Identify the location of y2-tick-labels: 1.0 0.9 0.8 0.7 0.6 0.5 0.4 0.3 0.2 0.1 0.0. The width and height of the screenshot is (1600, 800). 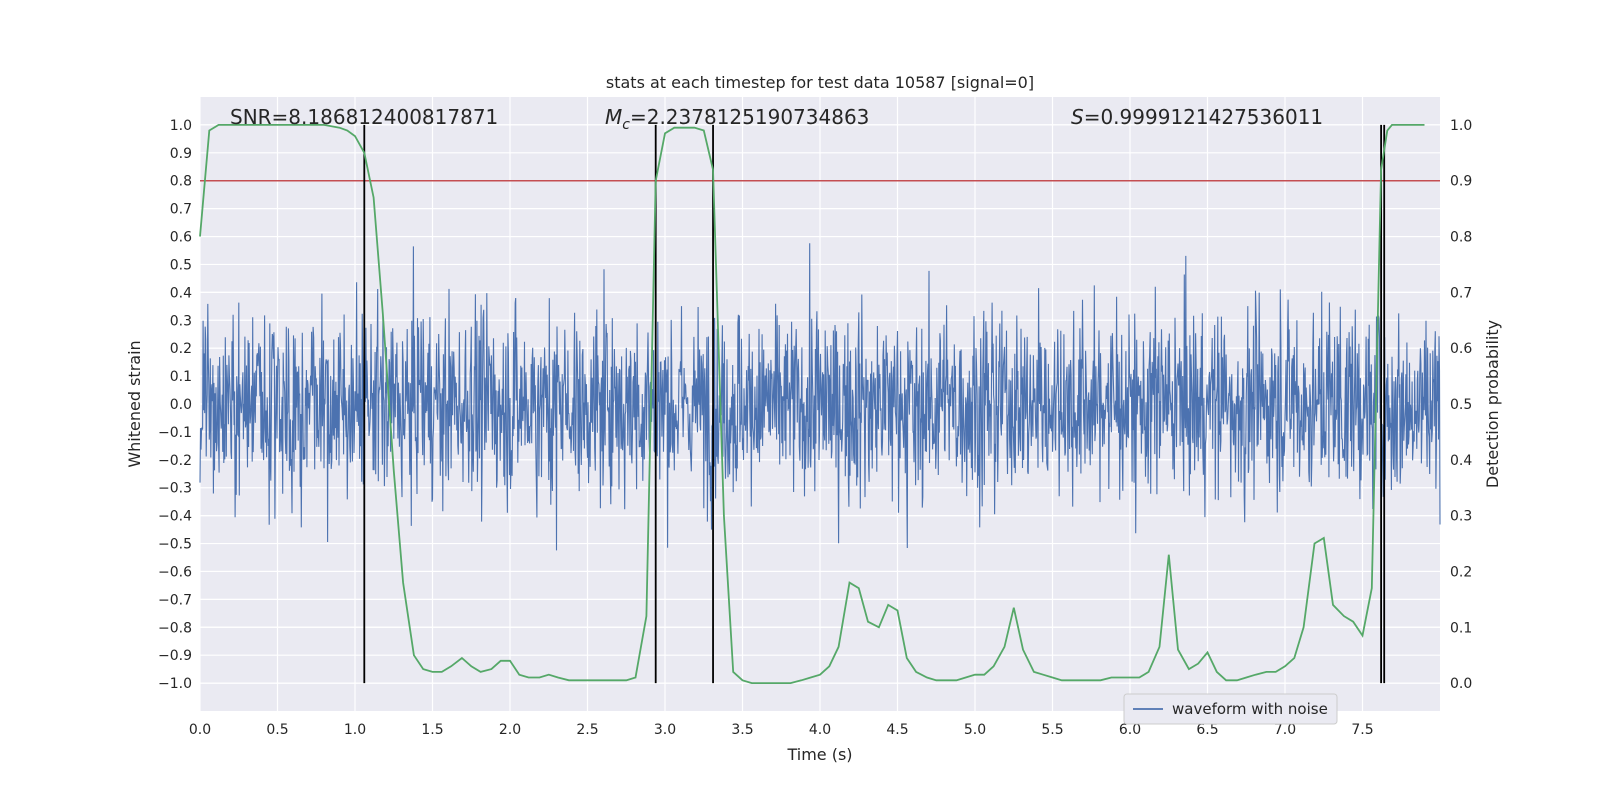
(1461, 405).